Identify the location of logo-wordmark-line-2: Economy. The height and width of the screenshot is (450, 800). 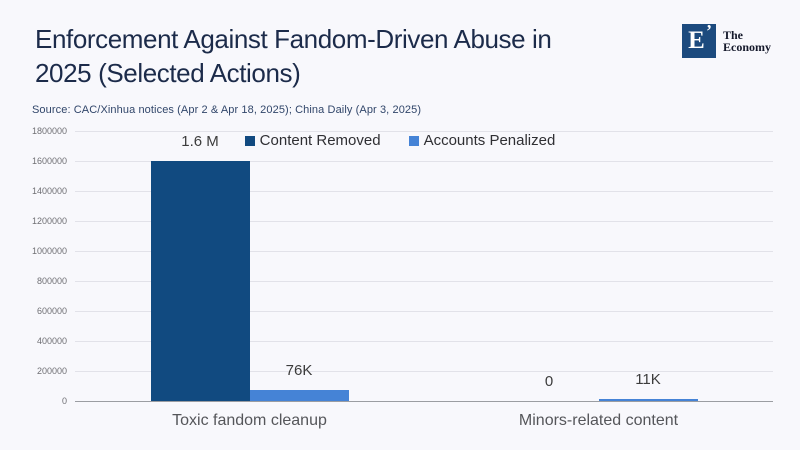
(747, 47).